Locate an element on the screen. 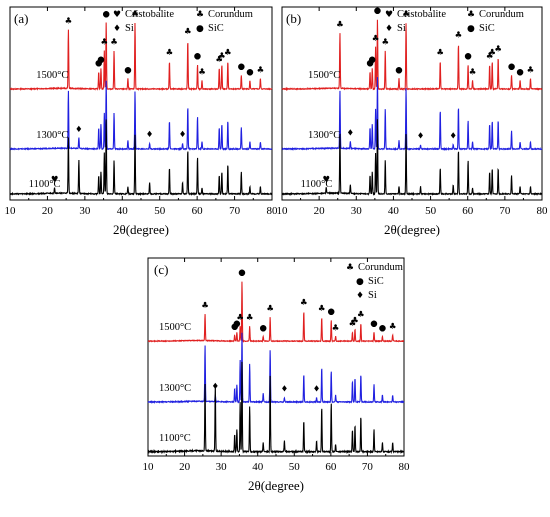 This screenshot has width=550, height=517. legend-label: Corundum is located at coordinates (230, 14).